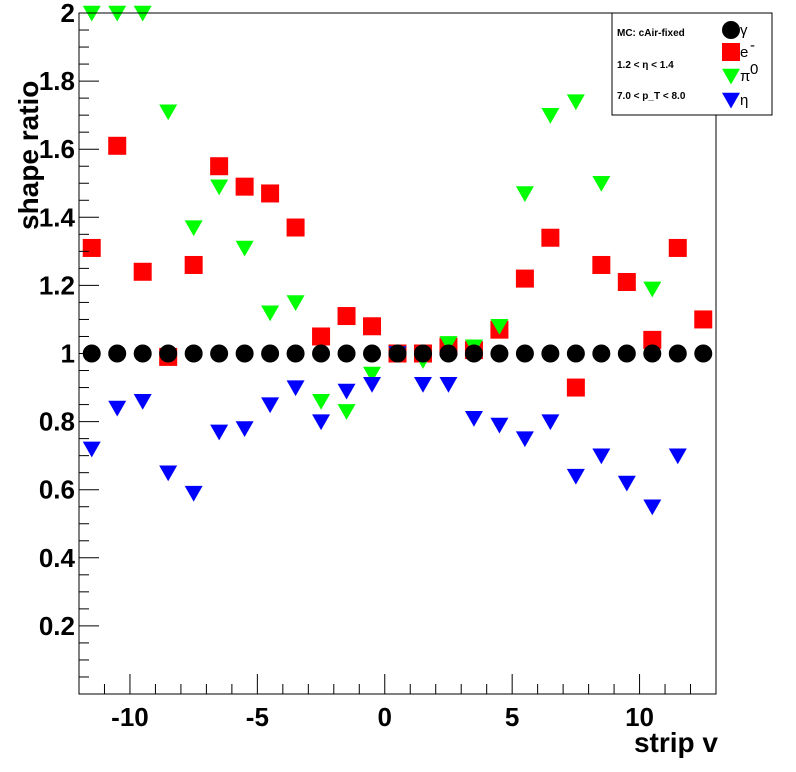 The width and height of the screenshot is (796, 772). What do you see at coordinates (57, 558) in the screenshot?
I see `y-tick-label: 0.4` at bounding box center [57, 558].